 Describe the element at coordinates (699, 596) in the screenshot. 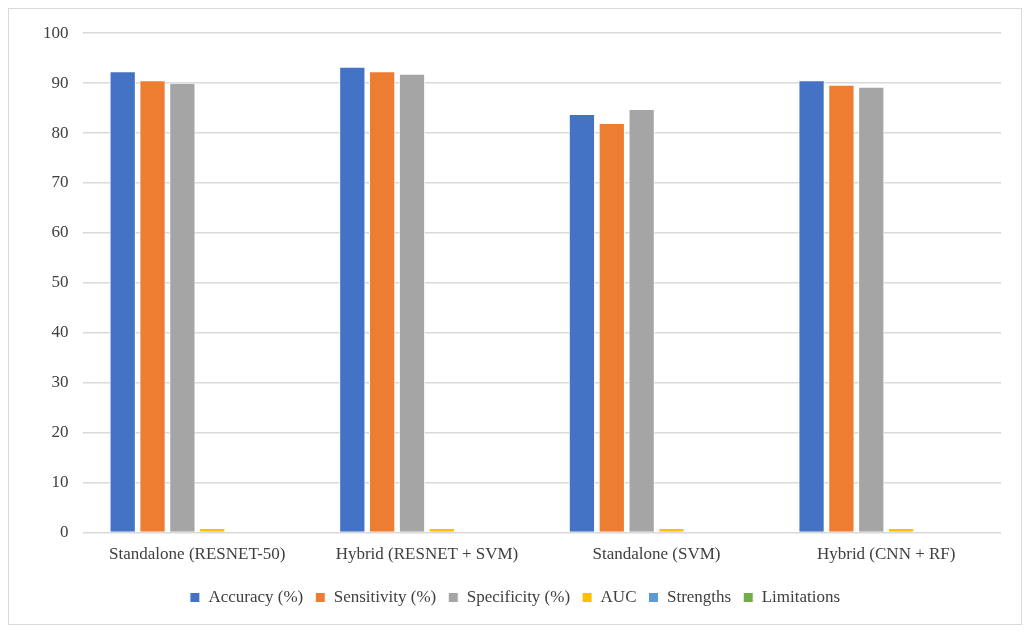

I see `legend-label: Strengths` at that location.